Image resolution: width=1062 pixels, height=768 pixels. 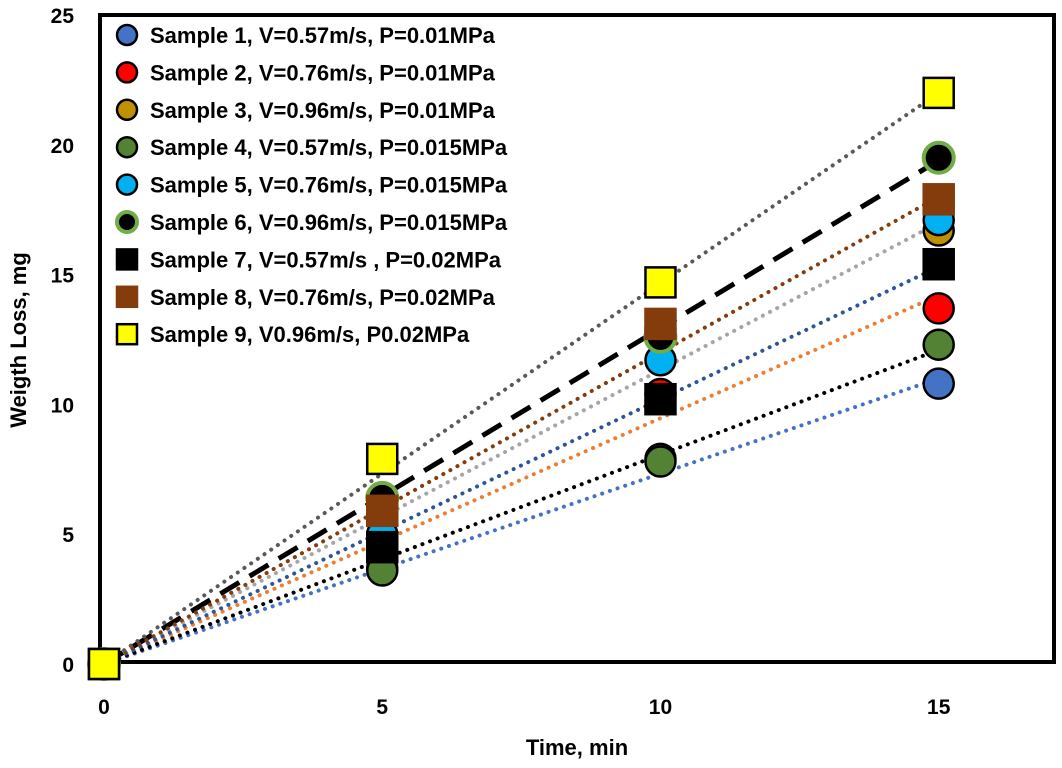 What do you see at coordinates (104, 707) in the screenshot?
I see `x-tick-label: 0` at bounding box center [104, 707].